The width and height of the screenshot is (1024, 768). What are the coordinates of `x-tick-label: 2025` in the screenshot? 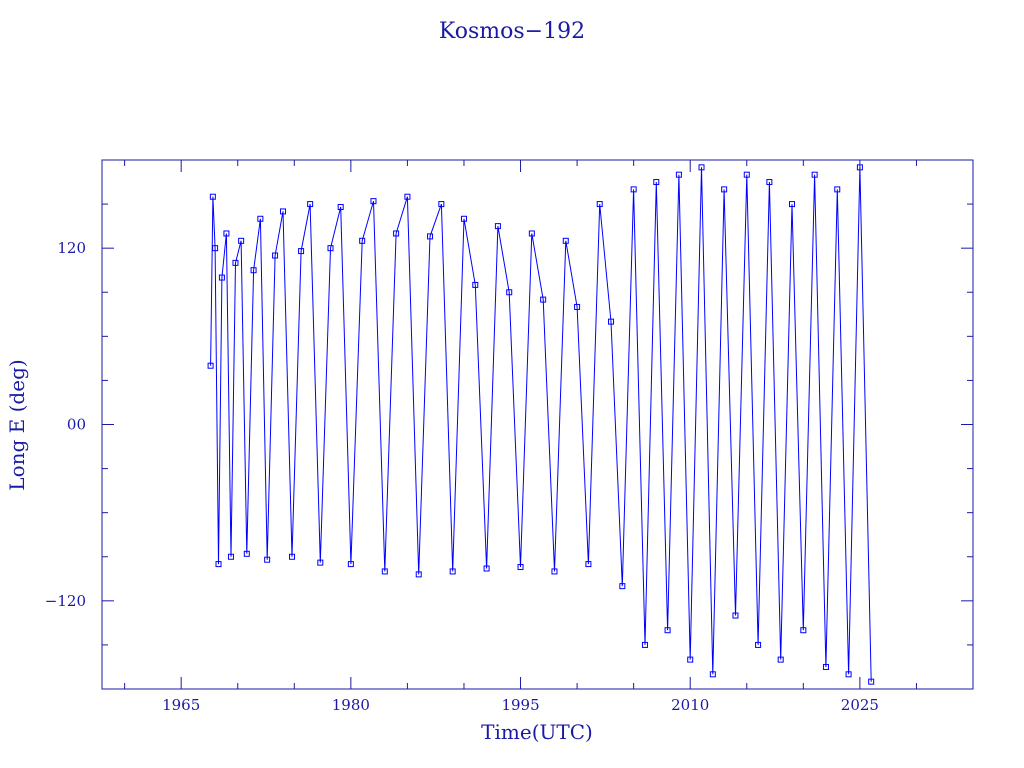 It's located at (860, 705).